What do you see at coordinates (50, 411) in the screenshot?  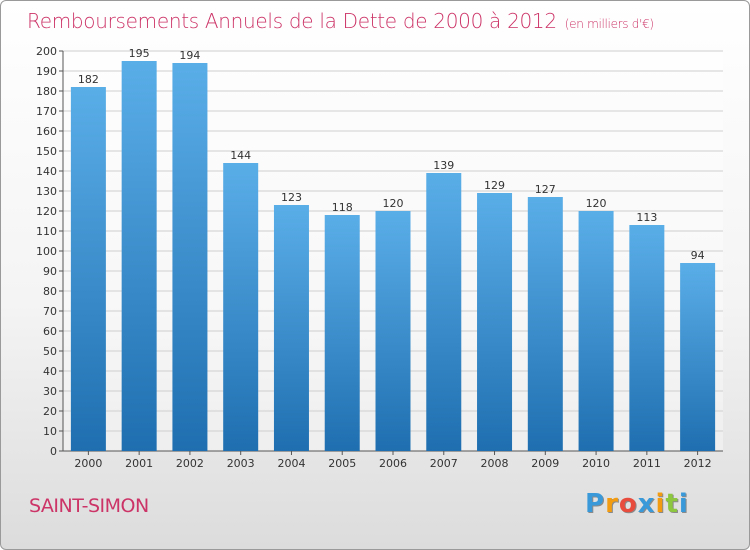 I see `y-tick-label: 20` at bounding box center [50, 411].